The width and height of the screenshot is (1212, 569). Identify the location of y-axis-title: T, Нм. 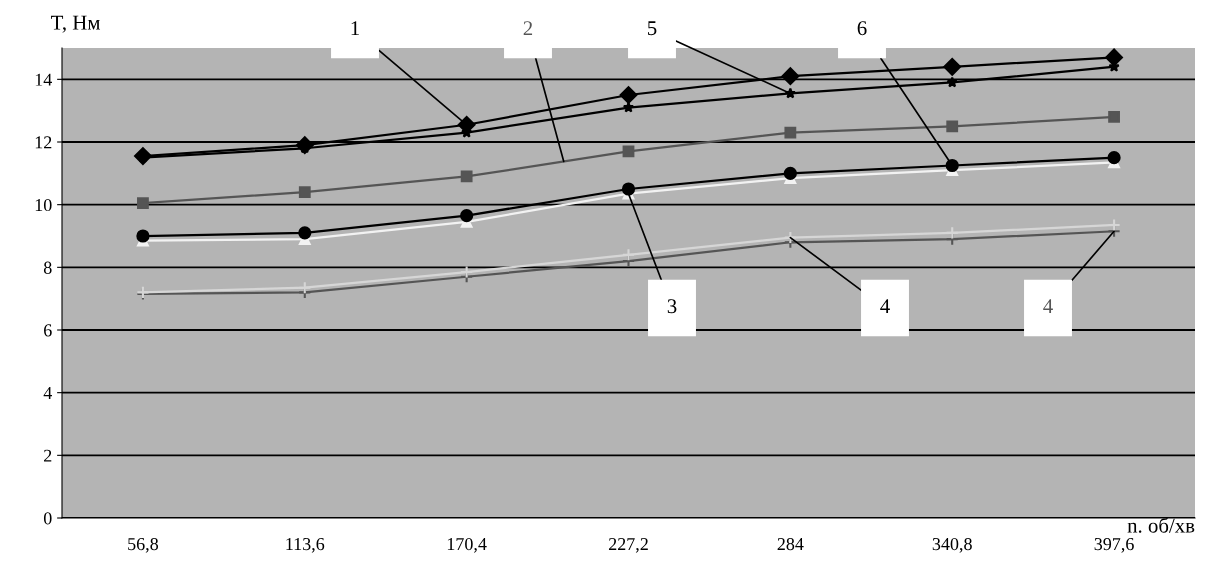
(76, 24).